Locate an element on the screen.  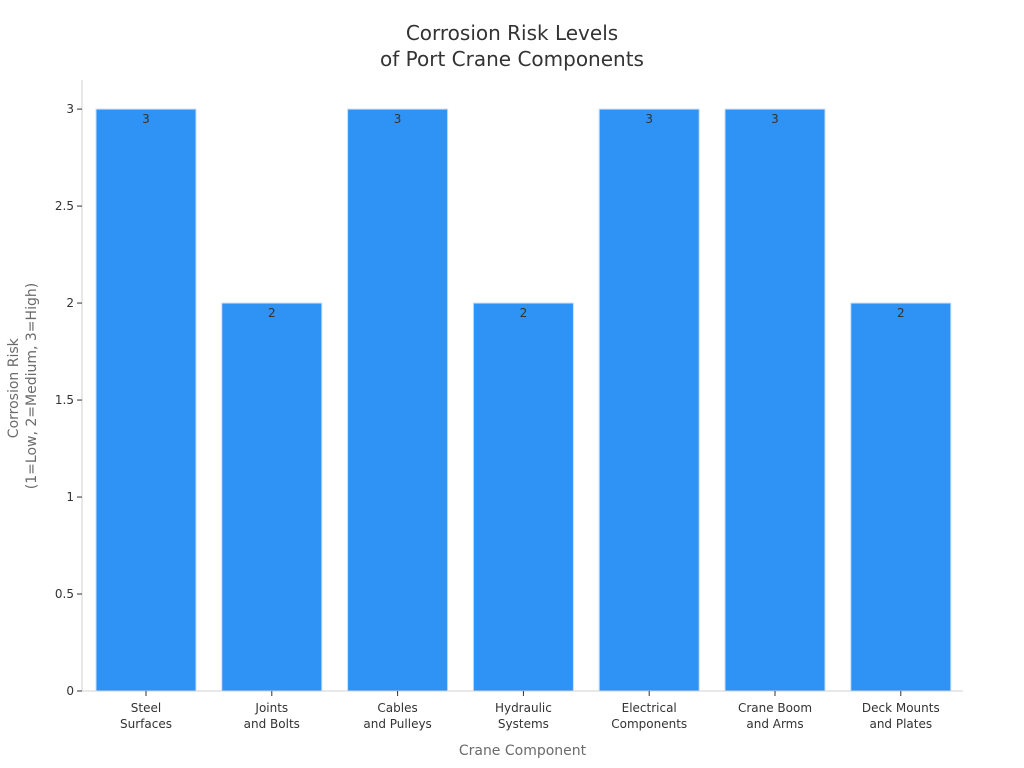
x-tick-label-line: Joints is located at coordinates (271, 708).